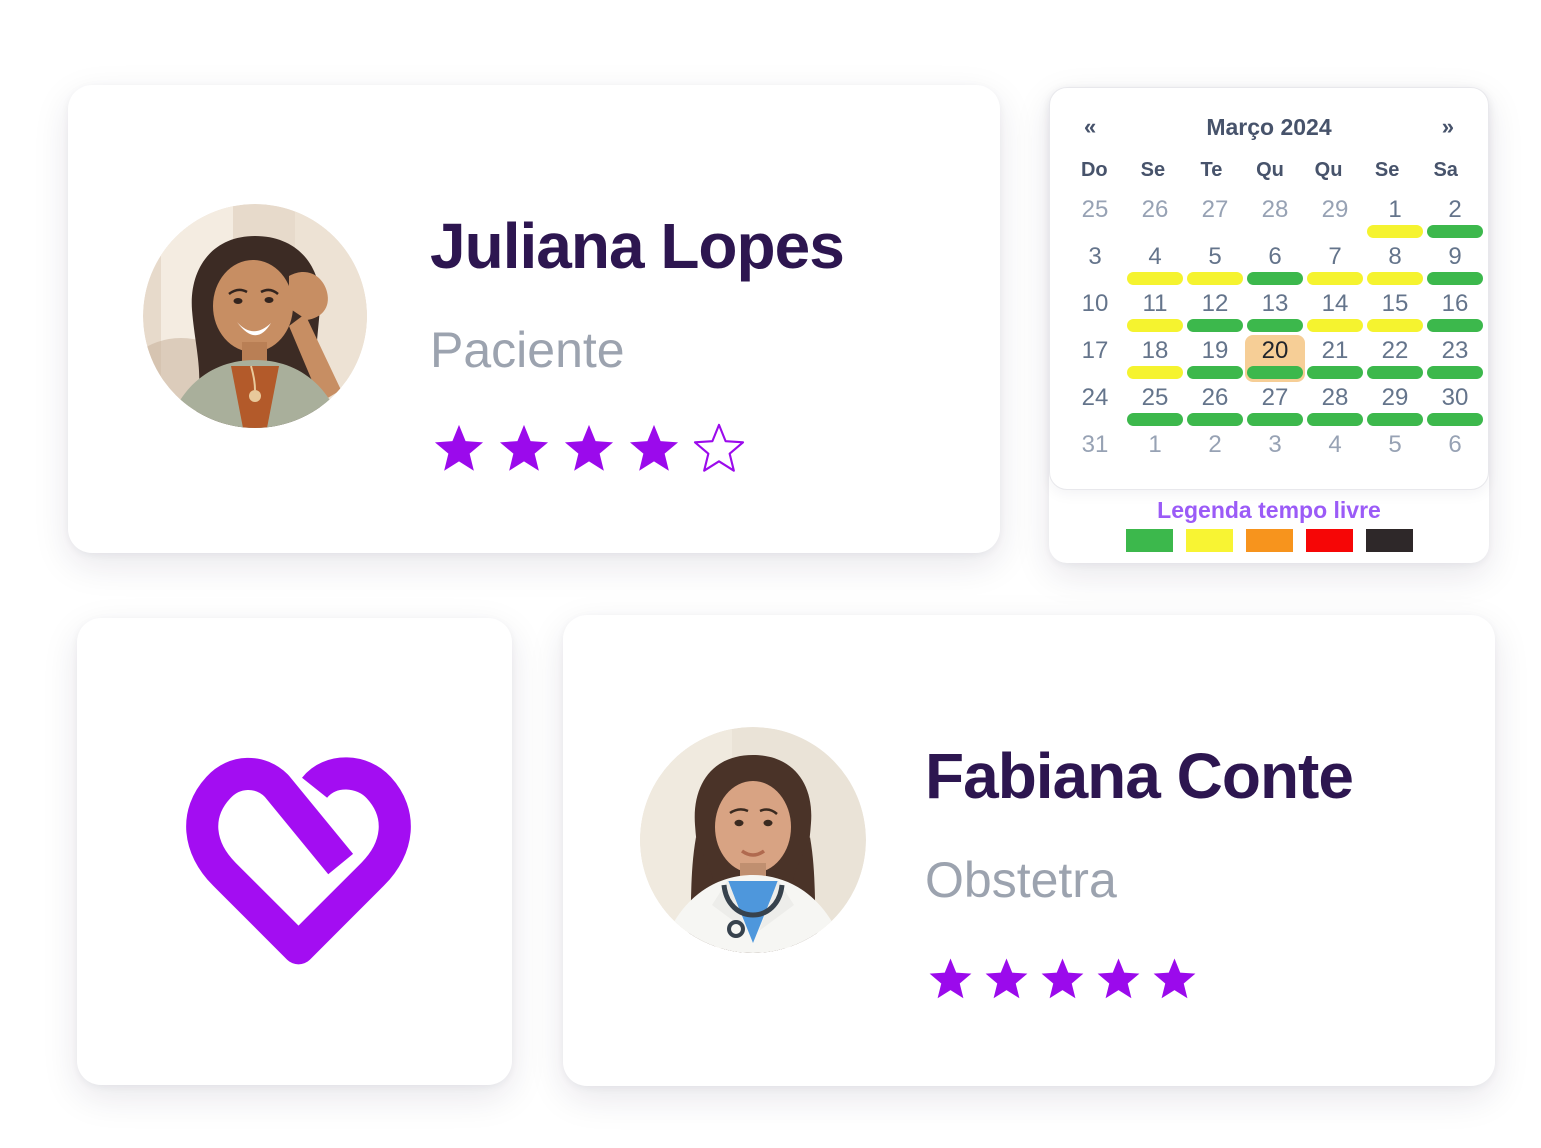  I want to click on weekday-label: Te, so click(1211, 170).